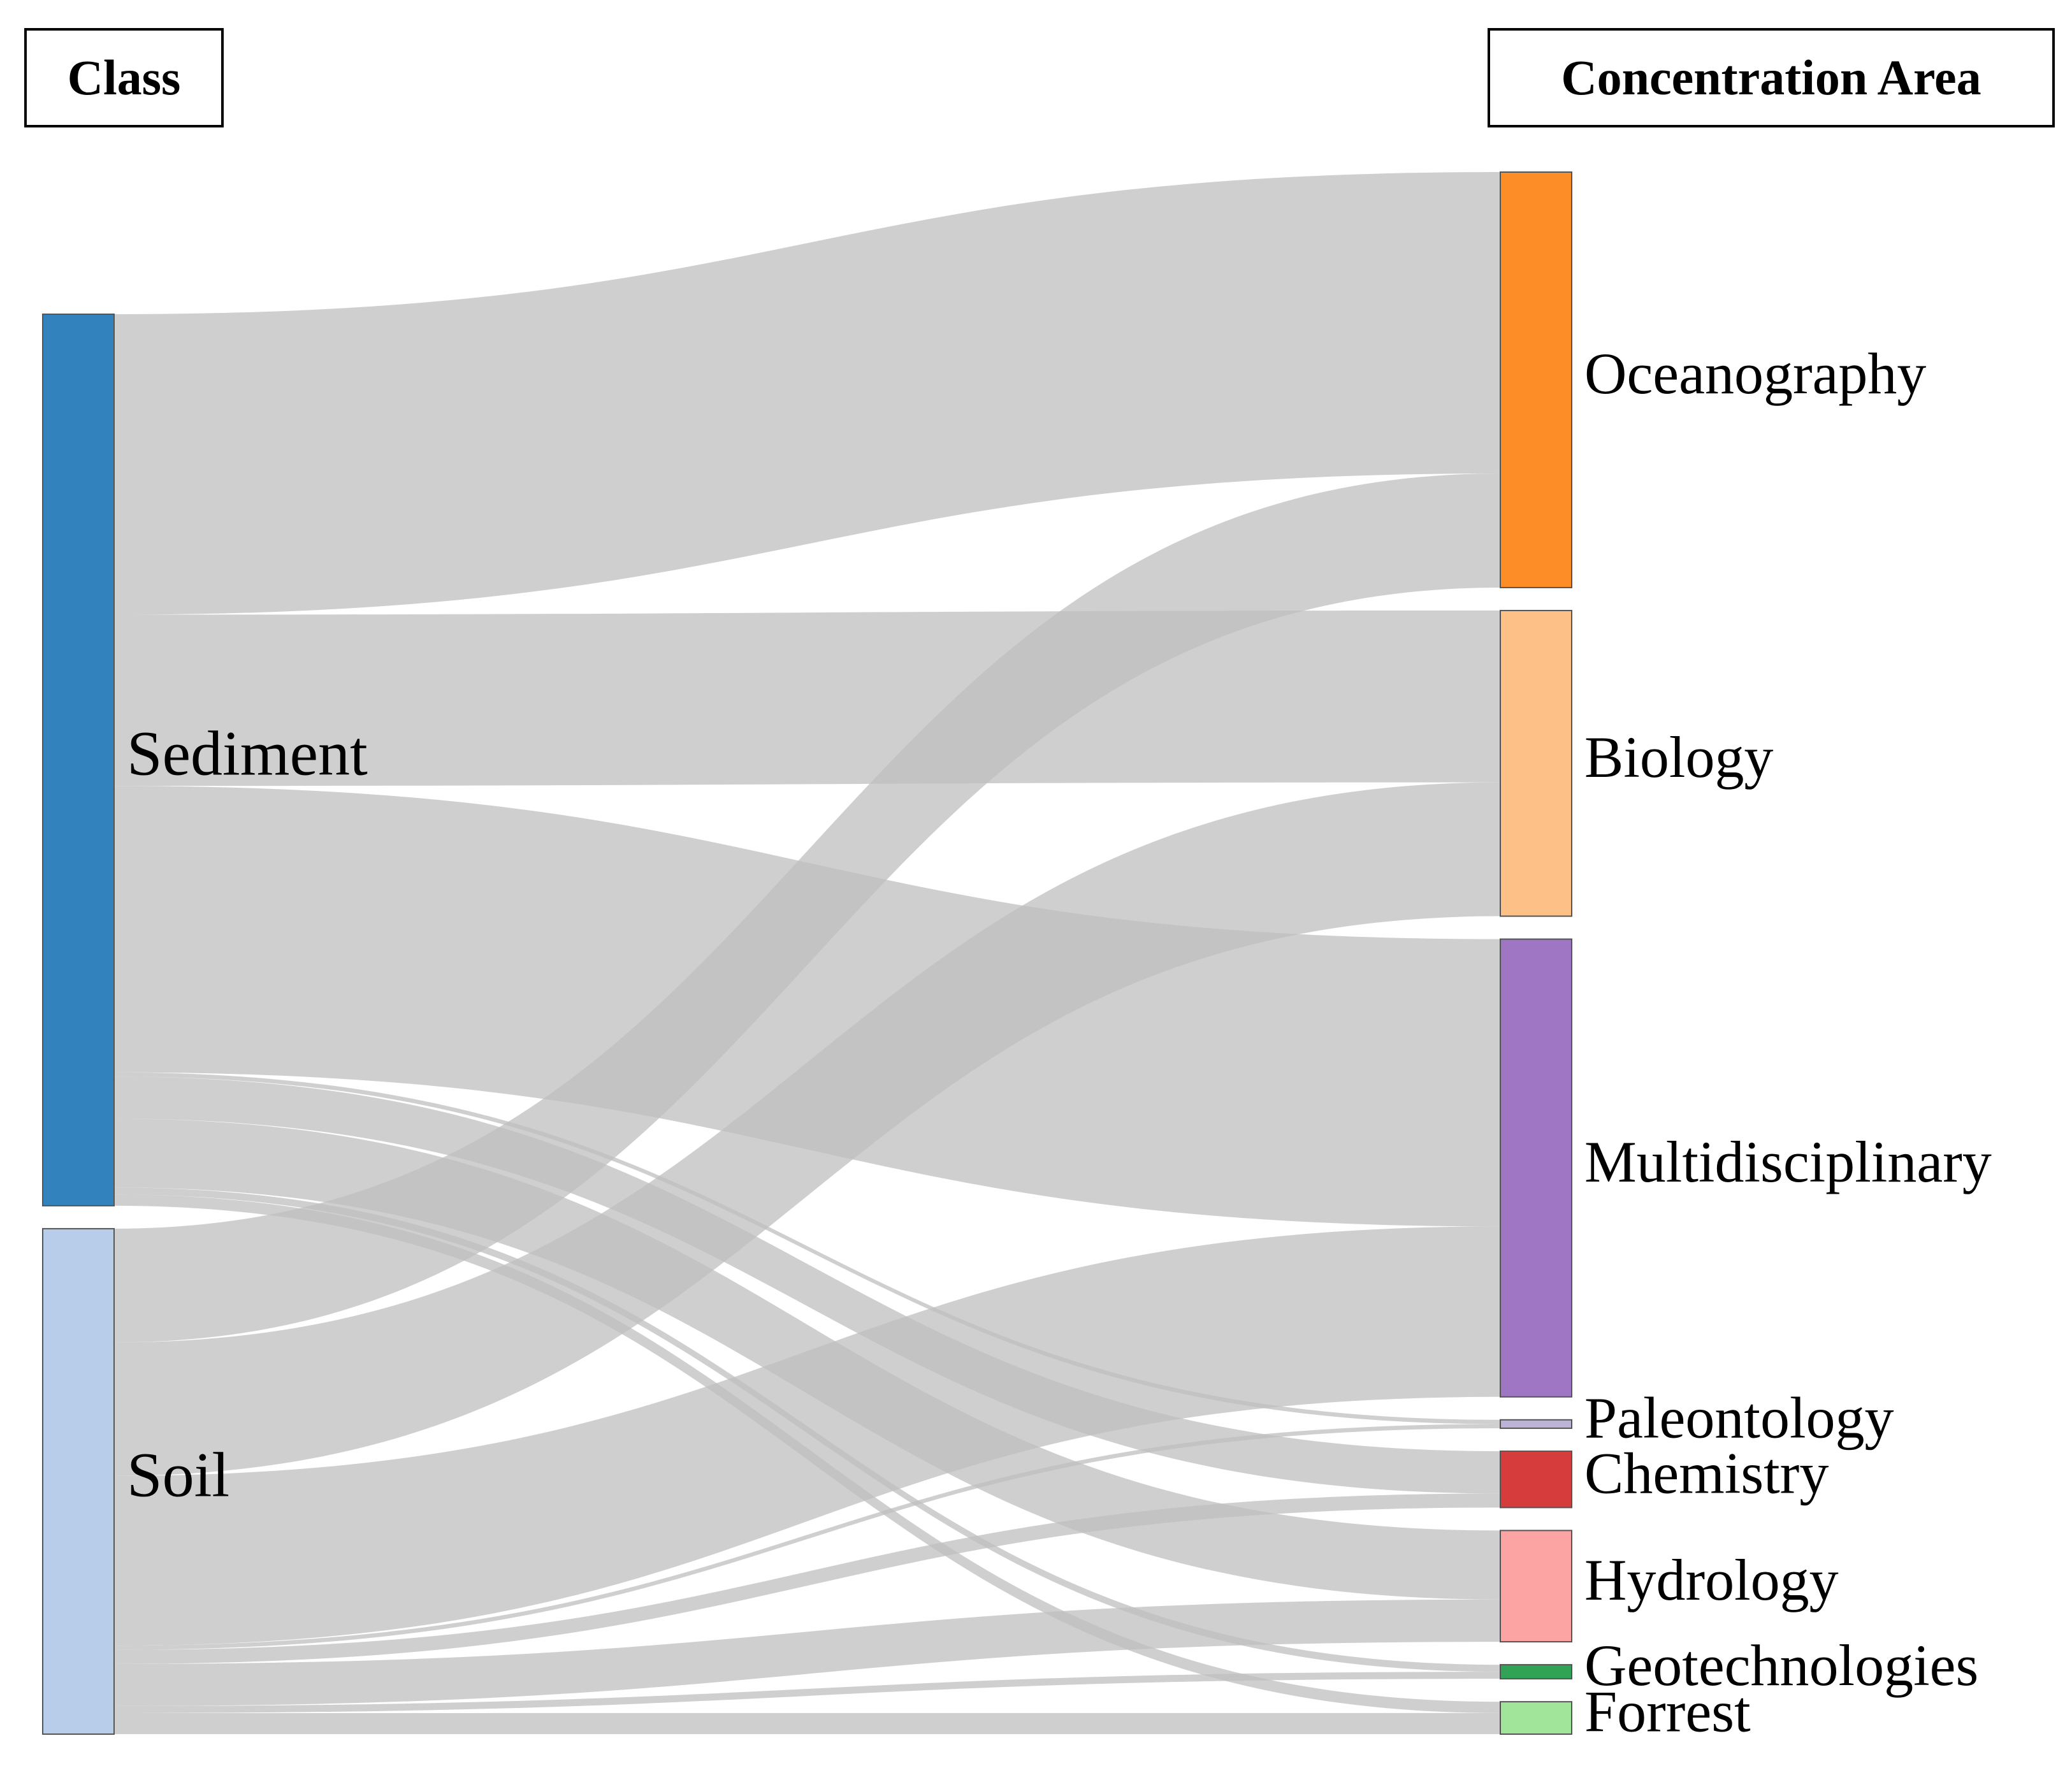 Image resolution: width=2072 pixels, height=1766 pixels. I want to click on link-sediment-to-paleontology, so click(807, 1248).